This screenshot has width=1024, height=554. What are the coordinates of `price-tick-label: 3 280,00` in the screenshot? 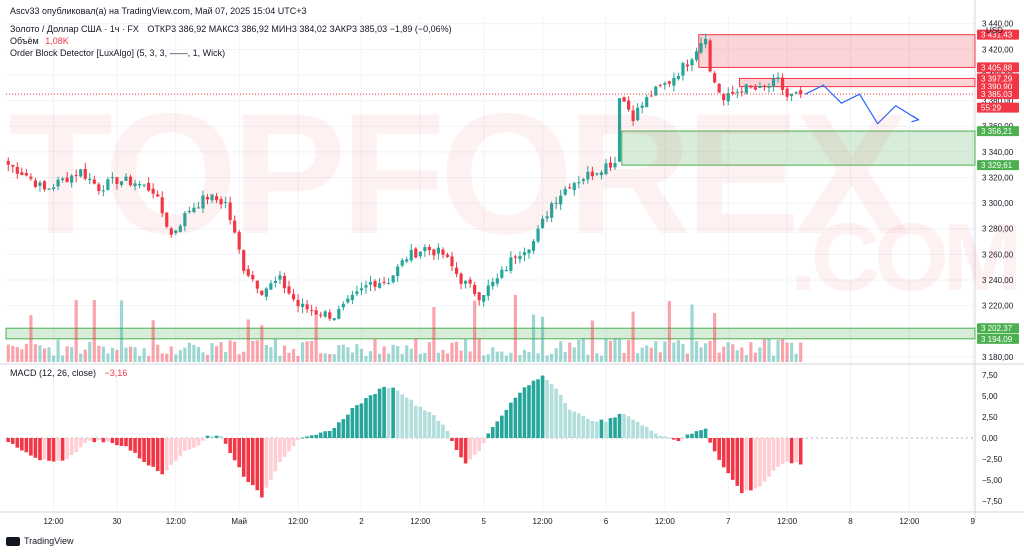 It's located at (998, 229).